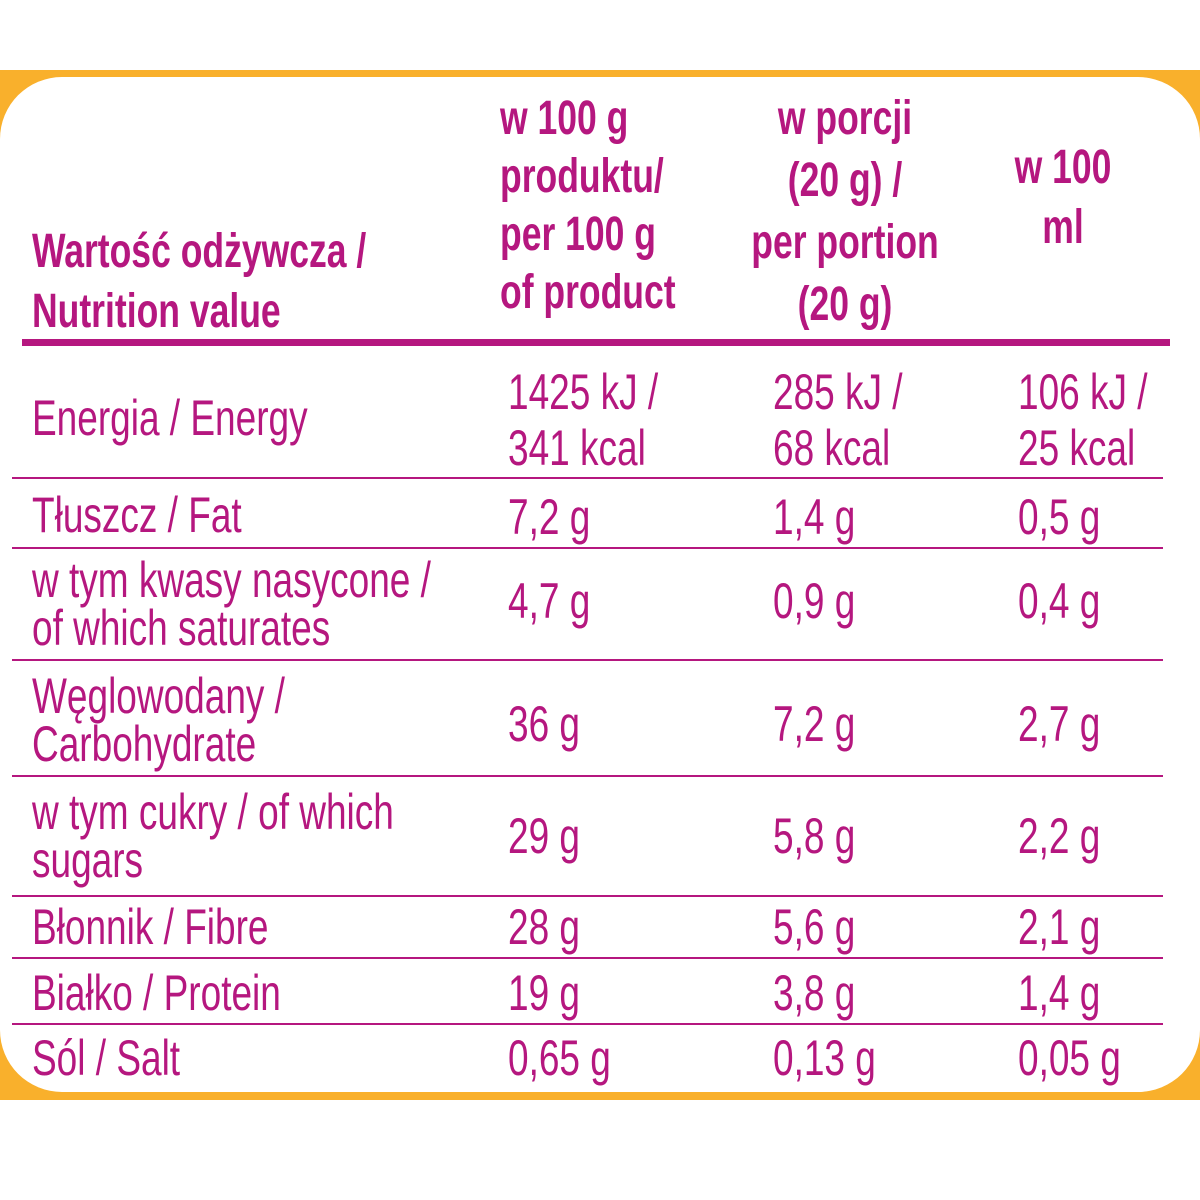 The image size is (1200, 1200). Describe the element at coordinates (1059, 993) in the screenshot. I see `cell-per-100ml: 1,4 g` at that location.